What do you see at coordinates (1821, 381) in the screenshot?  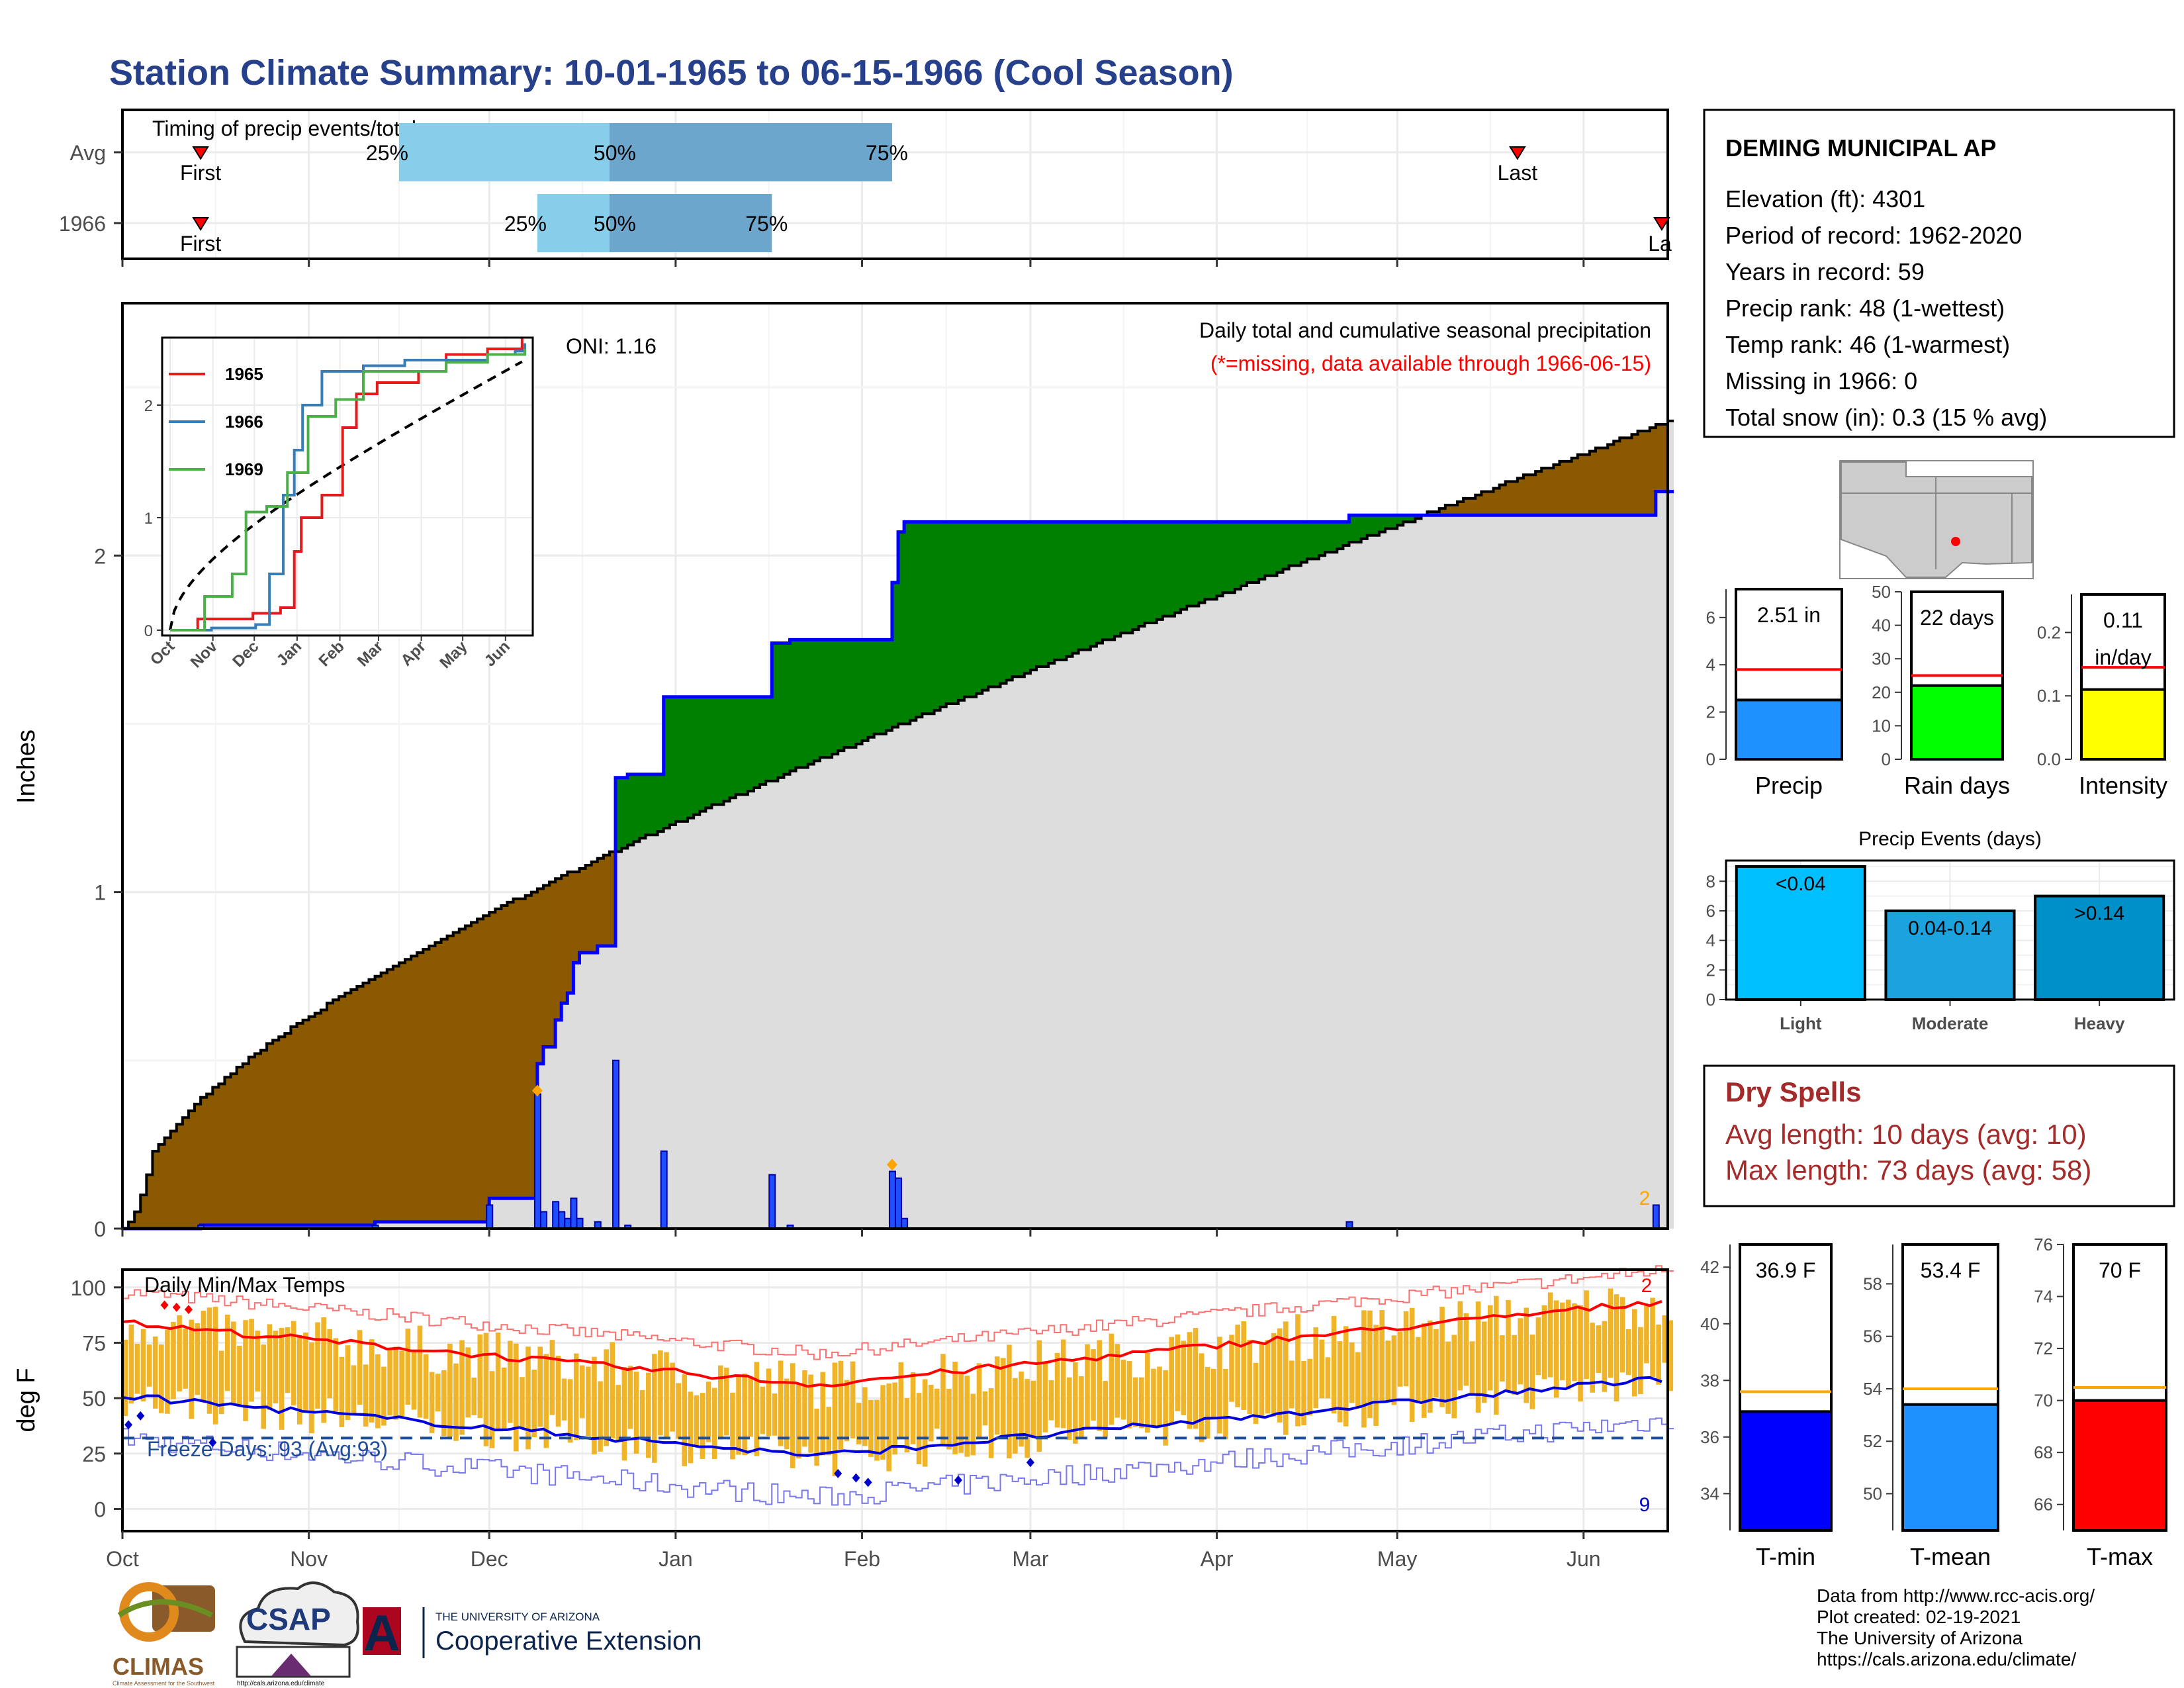 I see `station-info-line: Missing in 1966: 0` at bounding box center [1821, 381].